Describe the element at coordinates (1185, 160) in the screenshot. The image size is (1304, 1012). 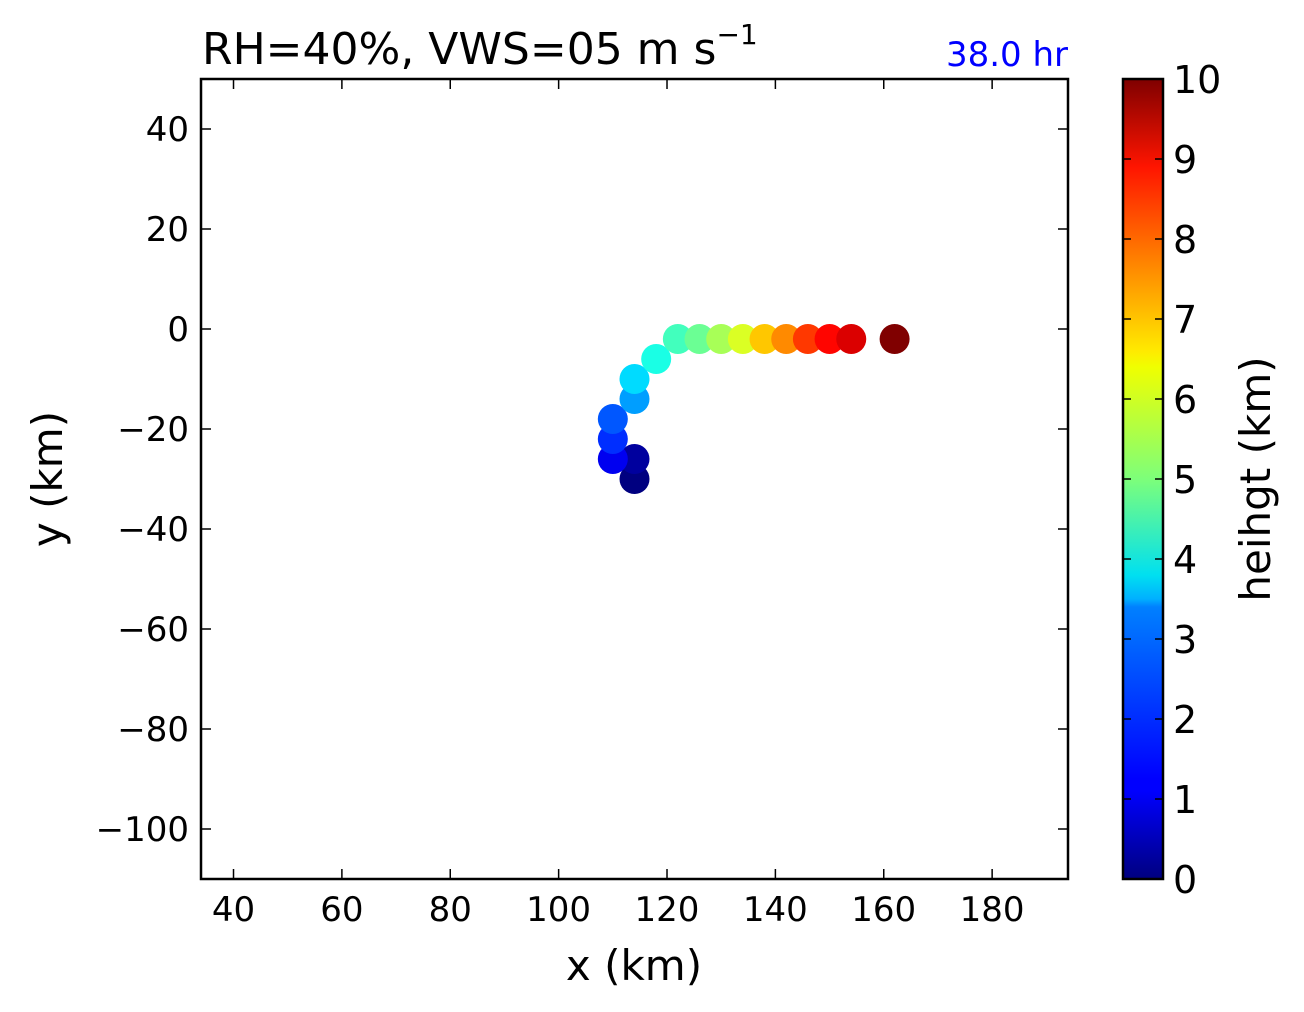
I see `colorbar-tick-label: 9` at that location.